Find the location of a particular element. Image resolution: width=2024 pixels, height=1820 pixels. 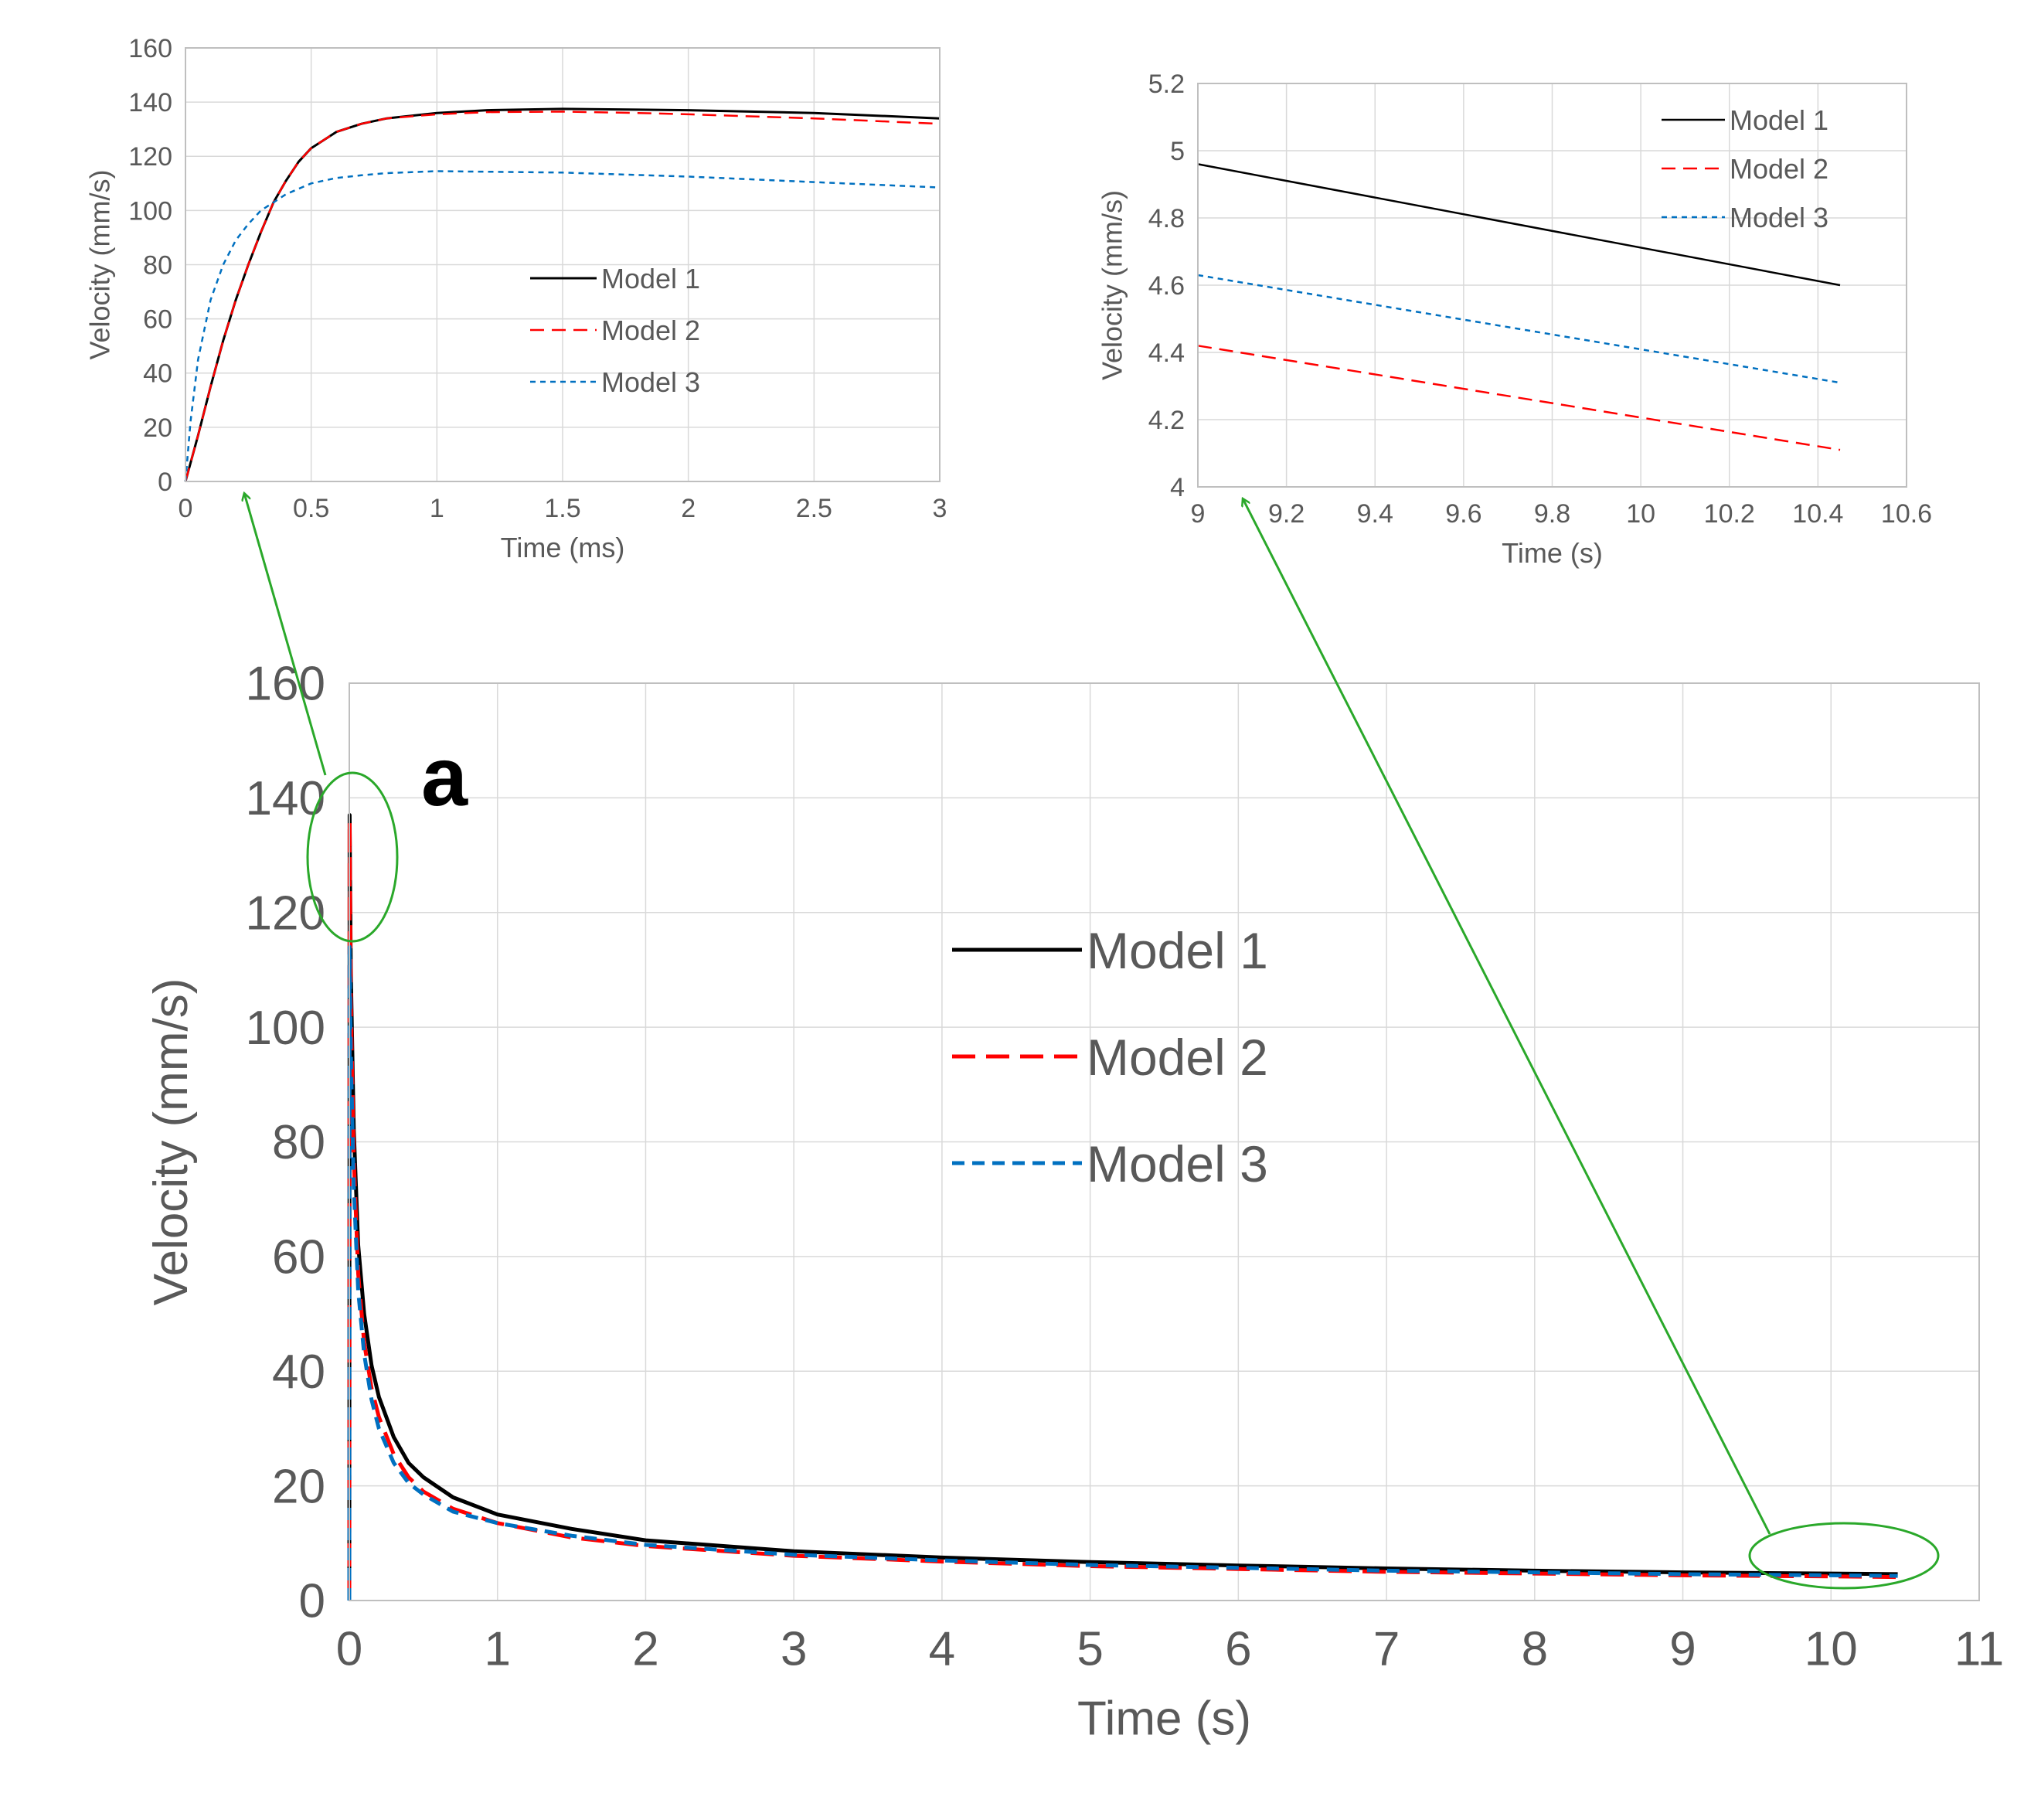

x-tick-label: 11 is located at coordinates (1979, 1649).